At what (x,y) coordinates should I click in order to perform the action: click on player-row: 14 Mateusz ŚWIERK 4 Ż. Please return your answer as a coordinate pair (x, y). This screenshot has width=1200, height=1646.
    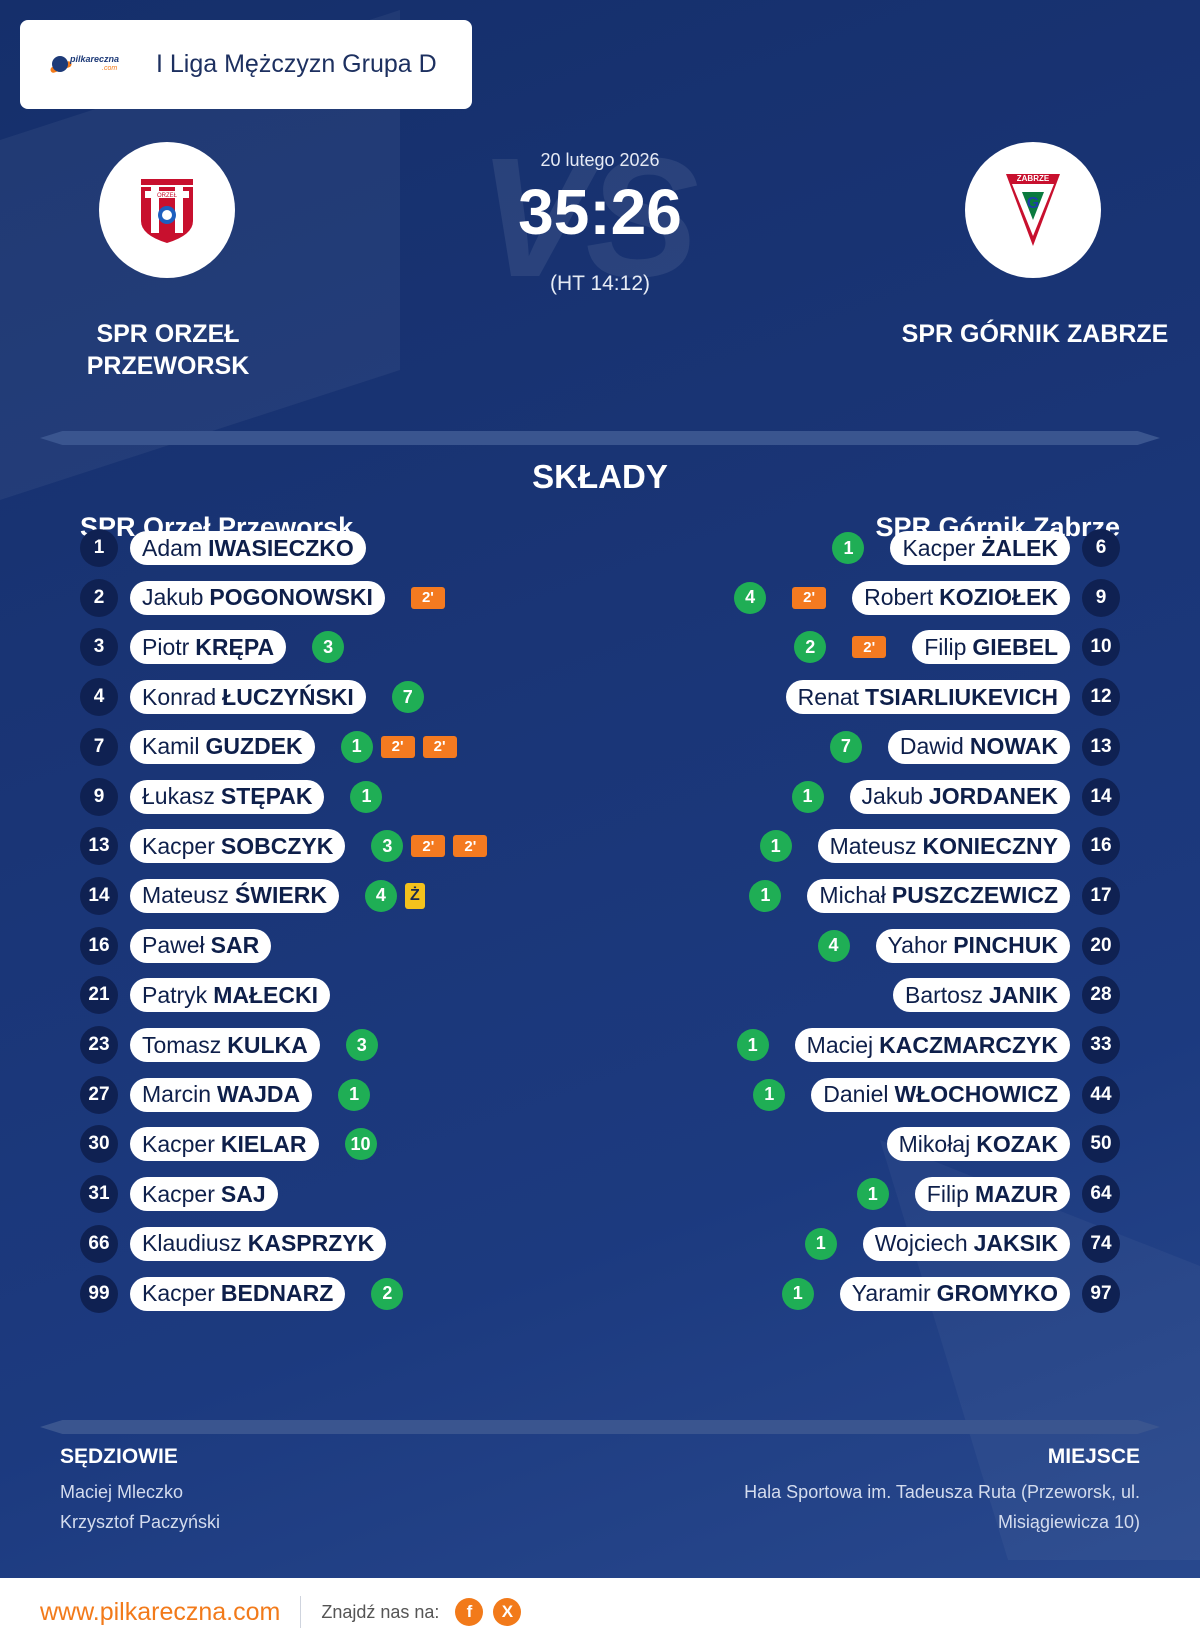
    Looking at the image, I should click on (252, 896).